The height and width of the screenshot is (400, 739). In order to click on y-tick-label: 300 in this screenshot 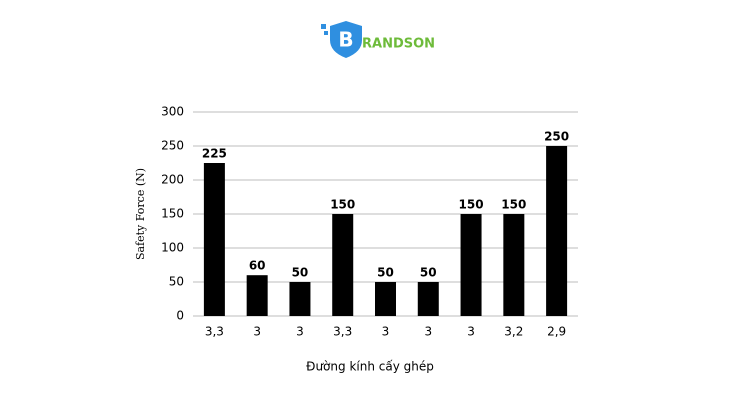, I will do `click(172, 112)`.